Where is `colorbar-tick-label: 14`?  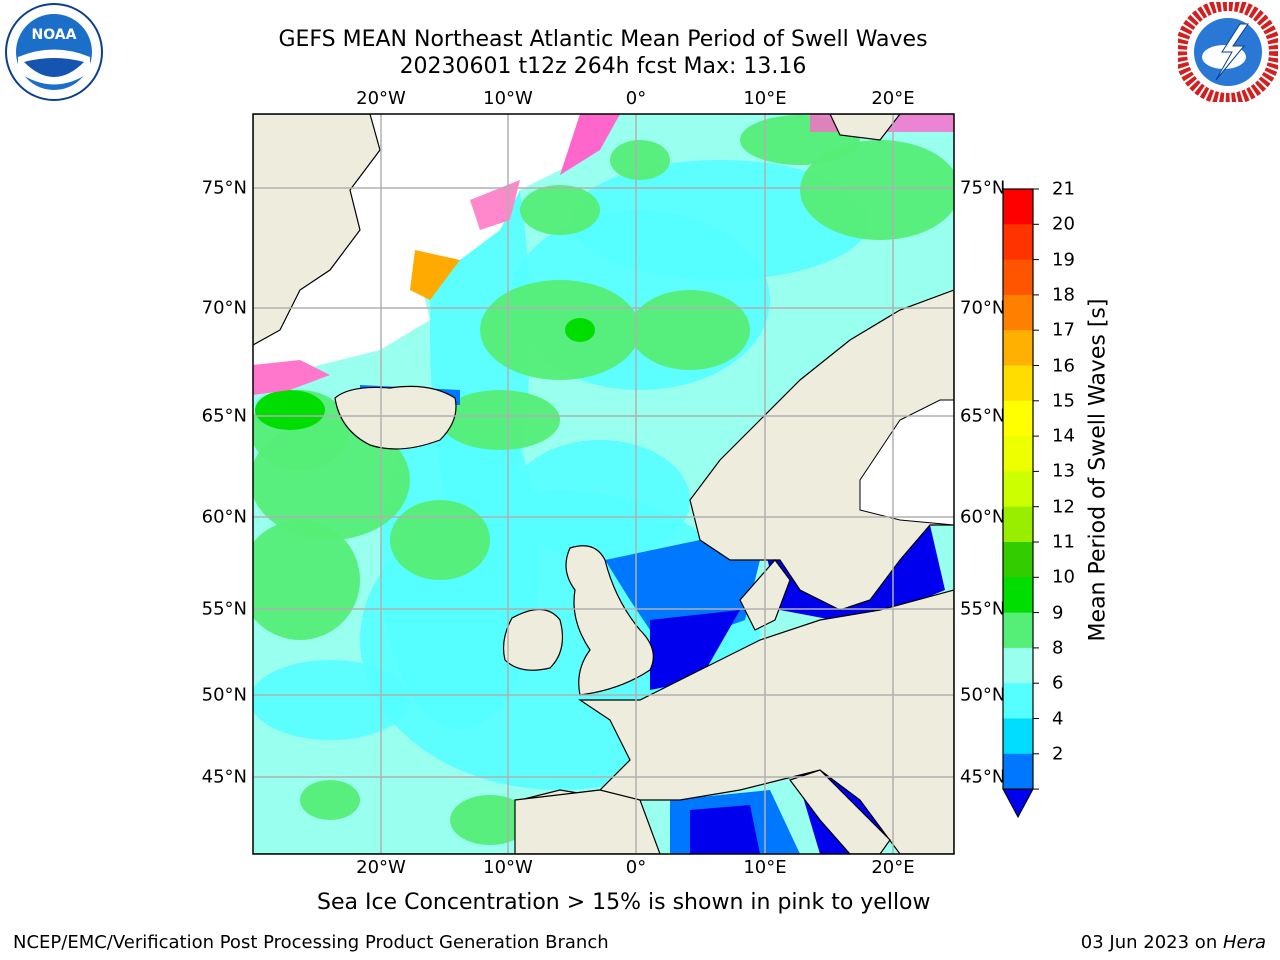 colorbar-tick-label: 14 is located at coordinates (1063, 436).